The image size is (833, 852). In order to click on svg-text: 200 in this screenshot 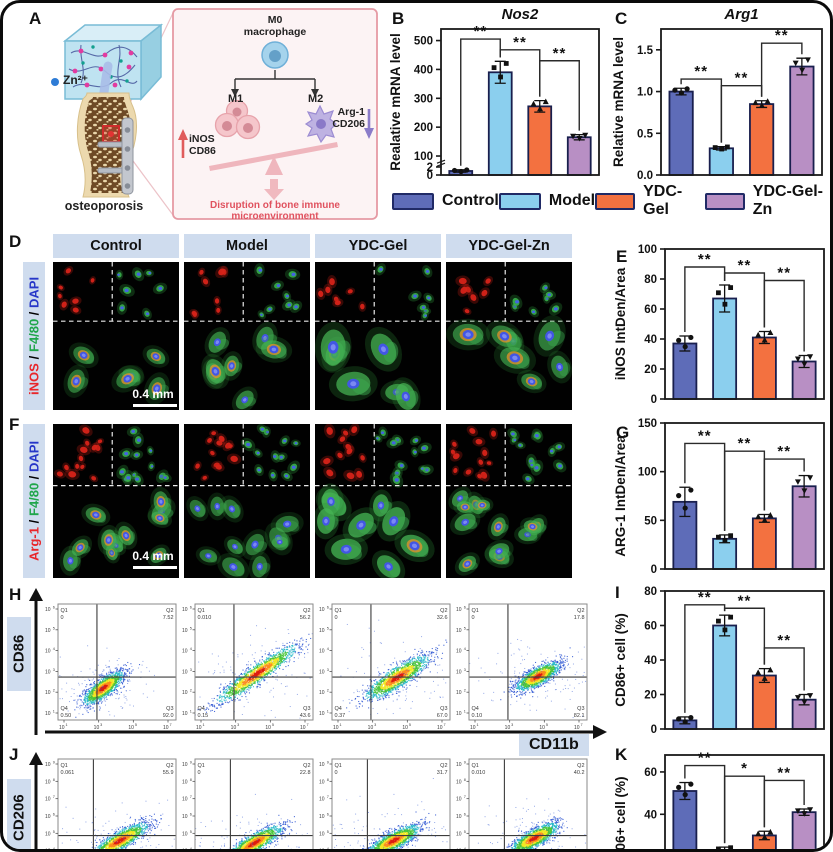, I will do `click(423, 128)`.